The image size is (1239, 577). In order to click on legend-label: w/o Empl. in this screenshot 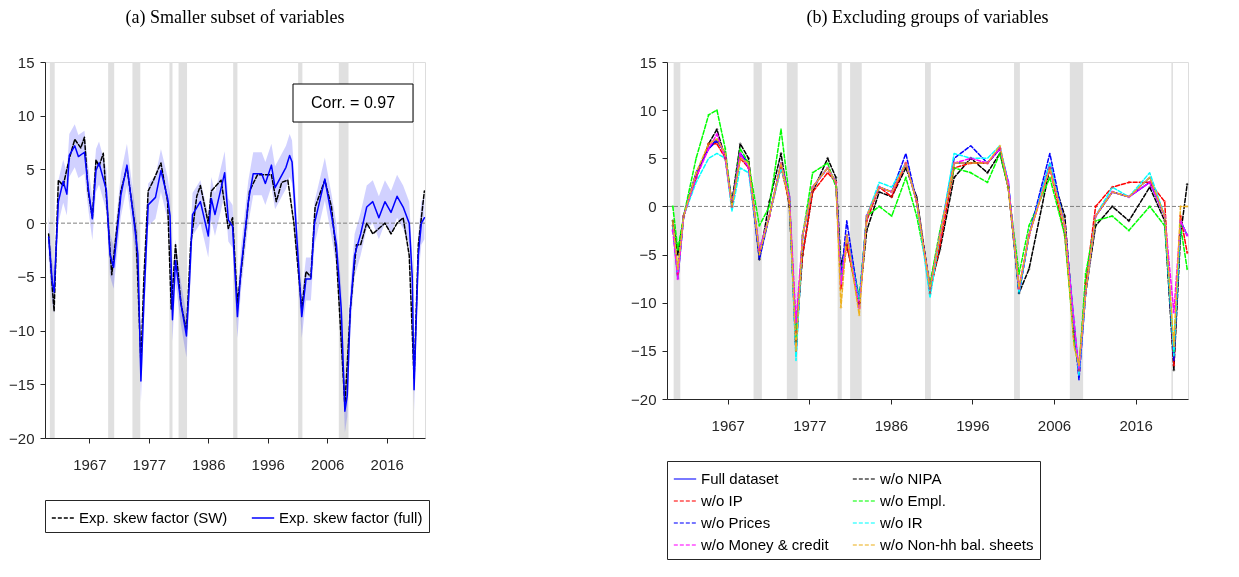, I will do `click(912, 500)`.